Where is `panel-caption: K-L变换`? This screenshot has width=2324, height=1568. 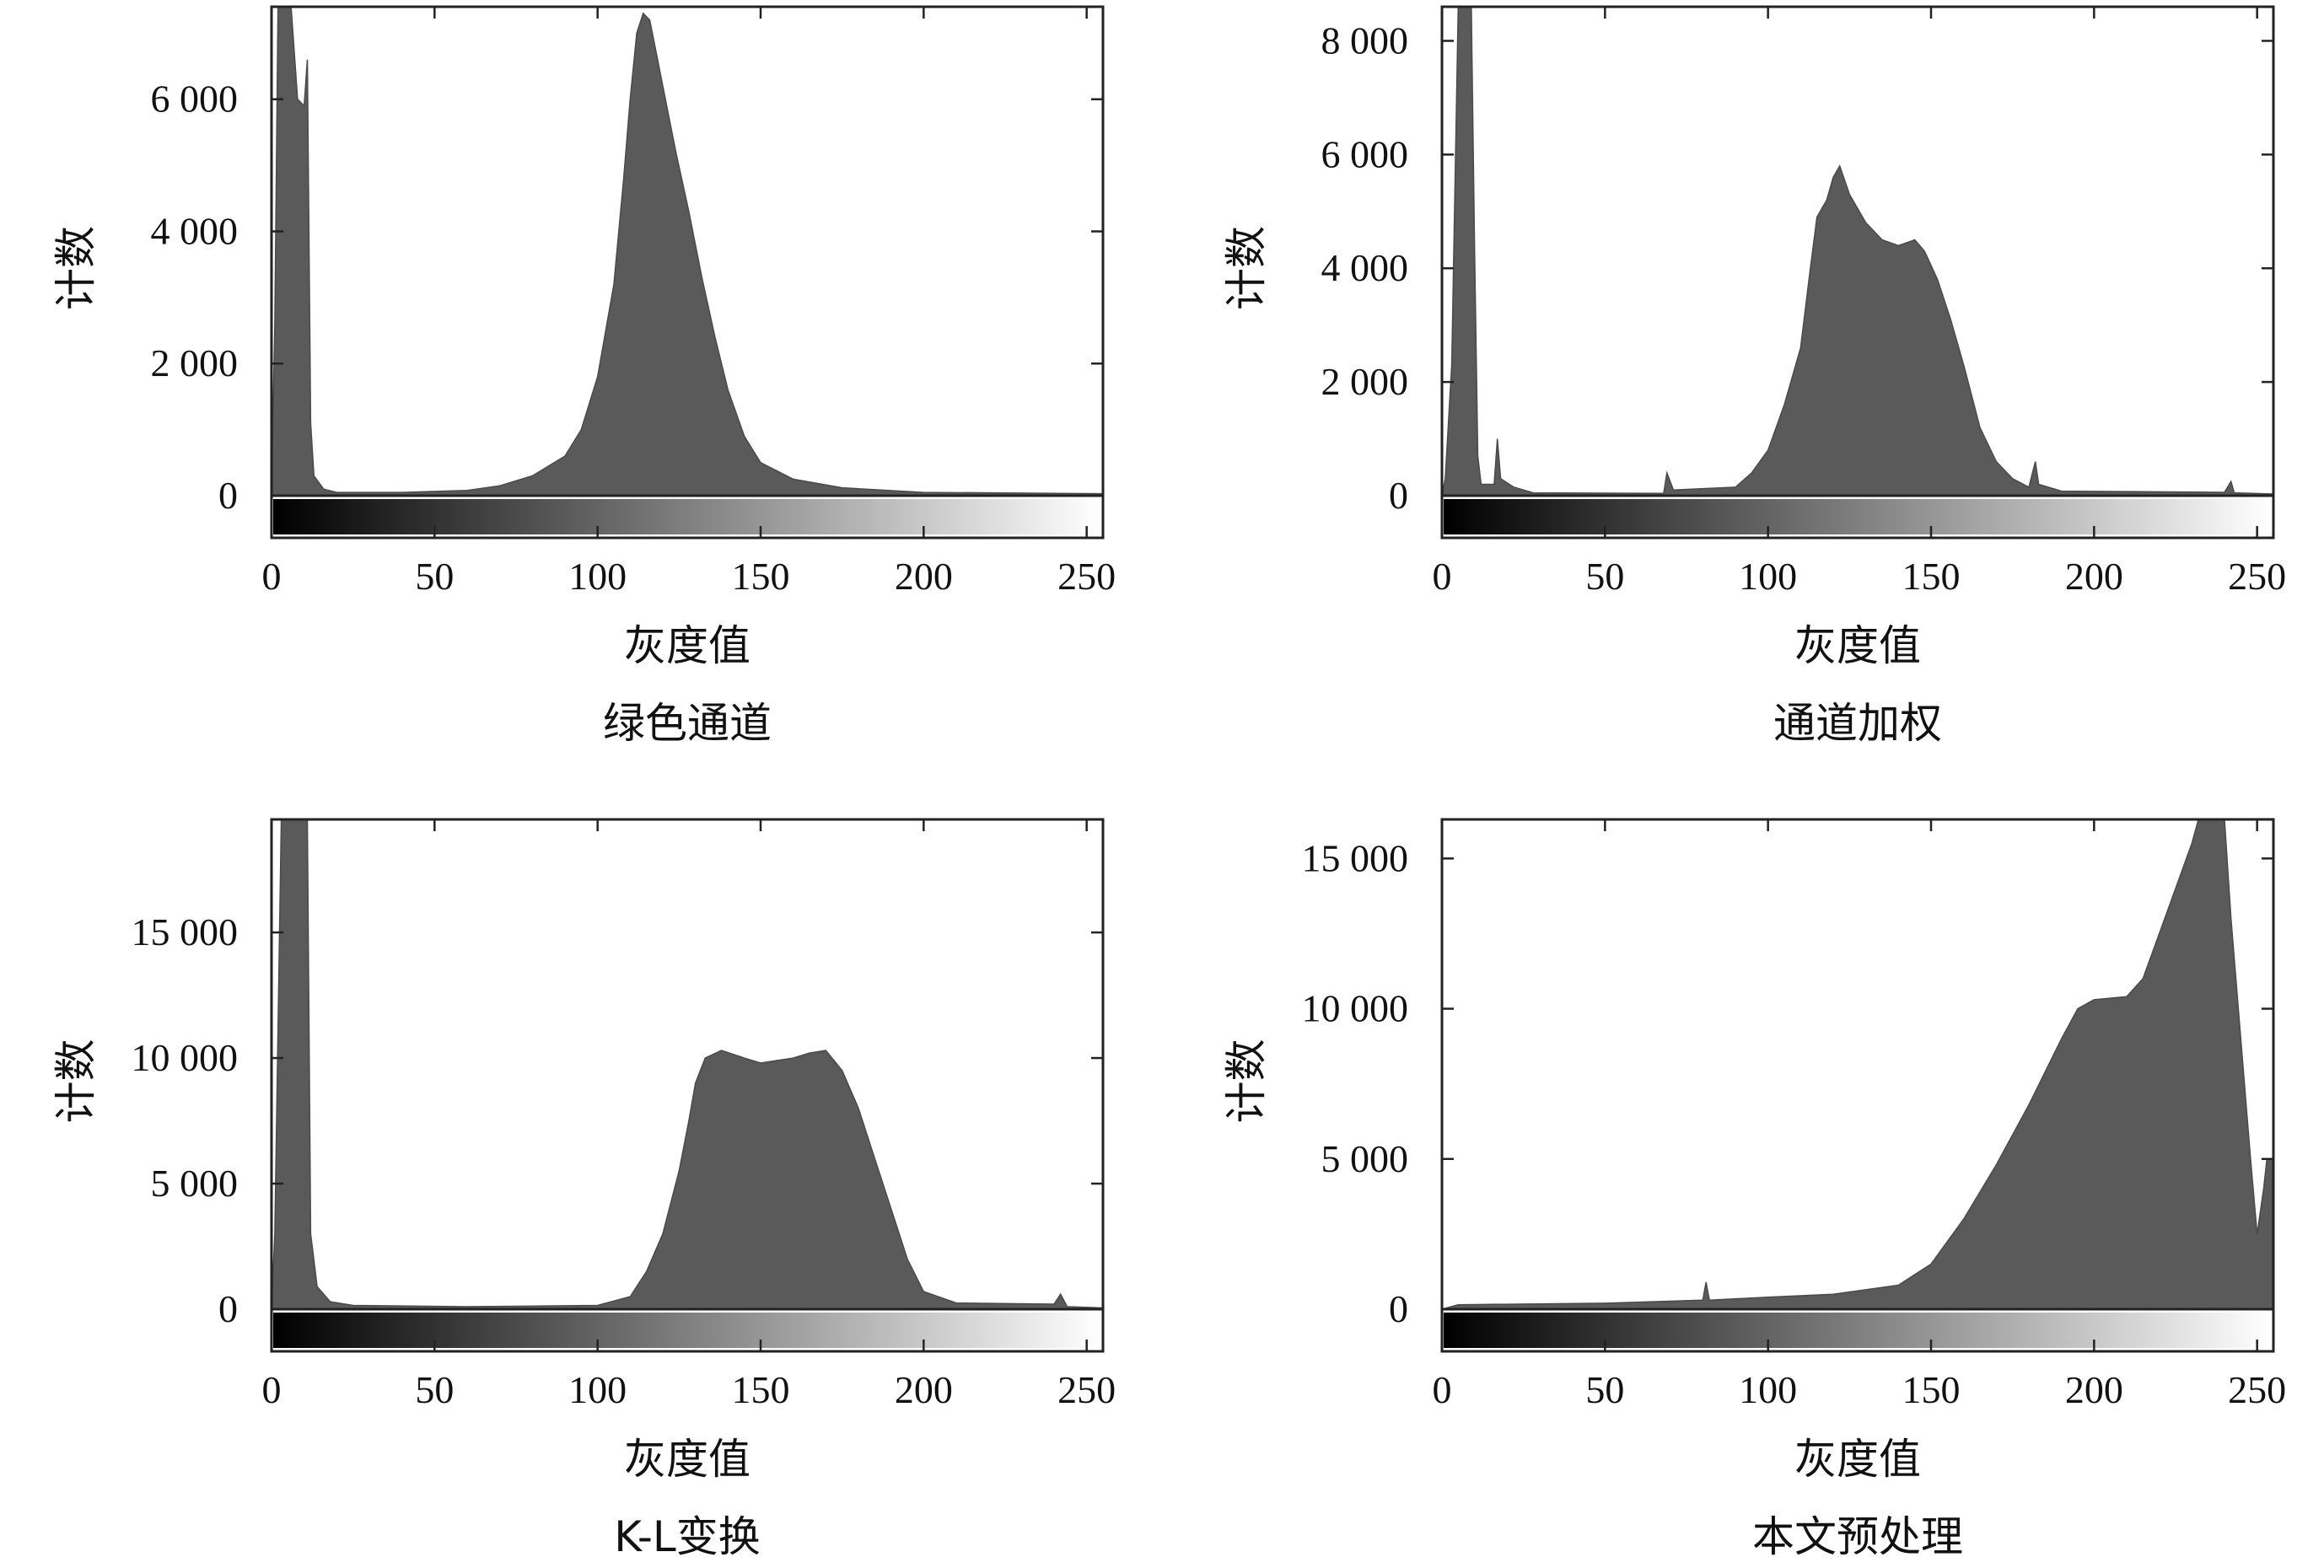
panel-caption: K-L变换 is located at coordinates (687, 1536).